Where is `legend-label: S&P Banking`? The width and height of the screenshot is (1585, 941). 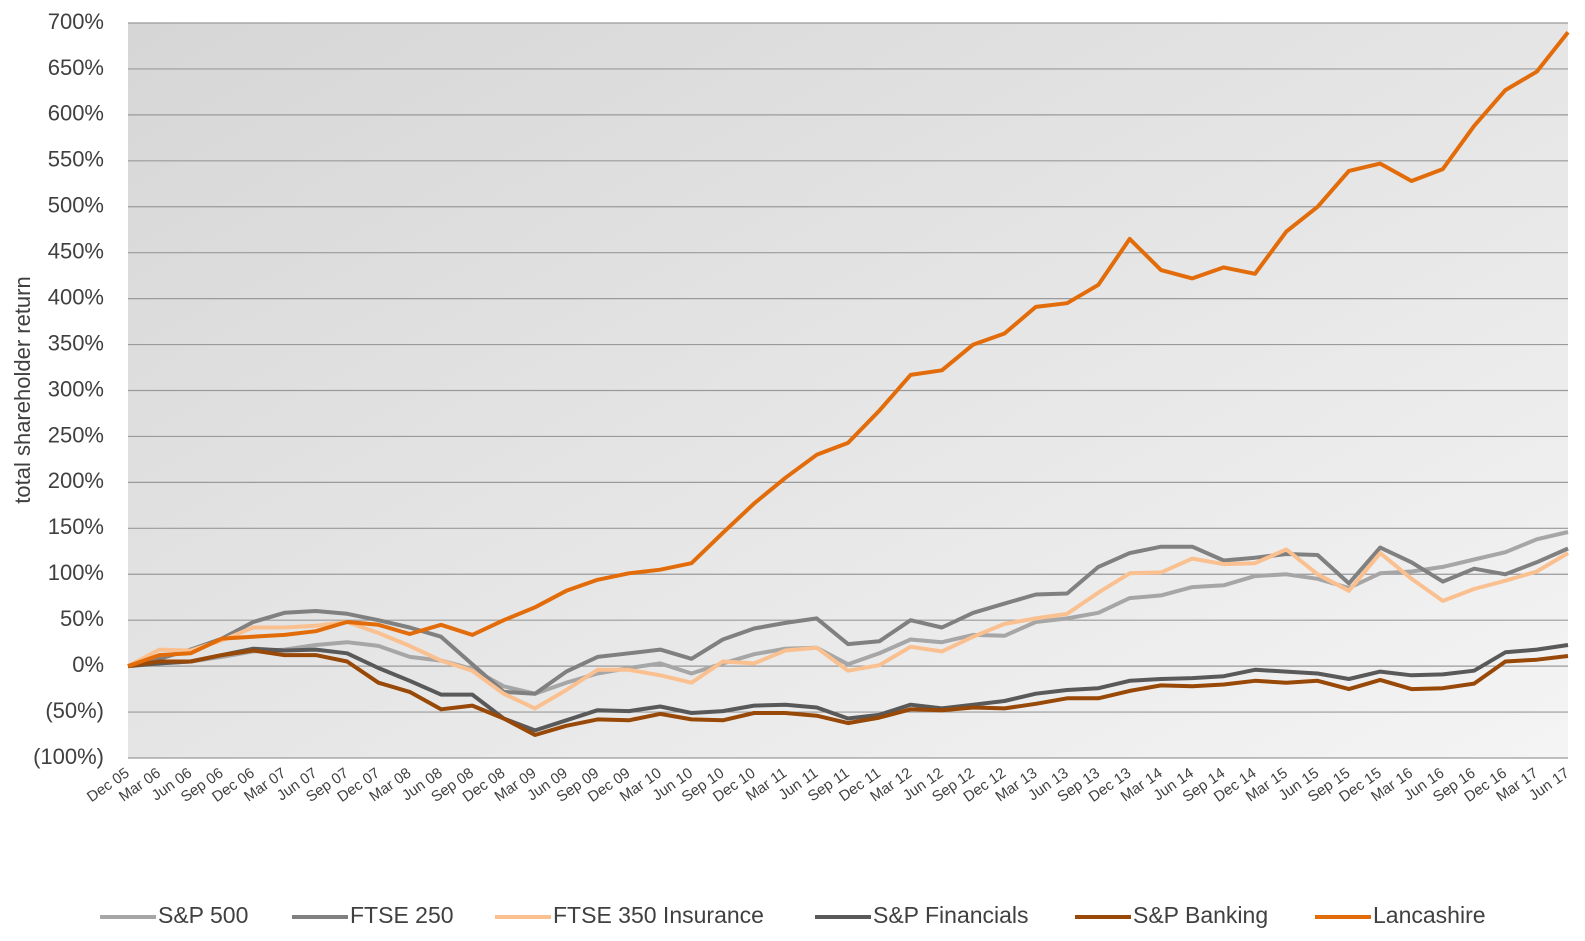
legend-label: S&P Banking is located at coordinates (1200, 915).